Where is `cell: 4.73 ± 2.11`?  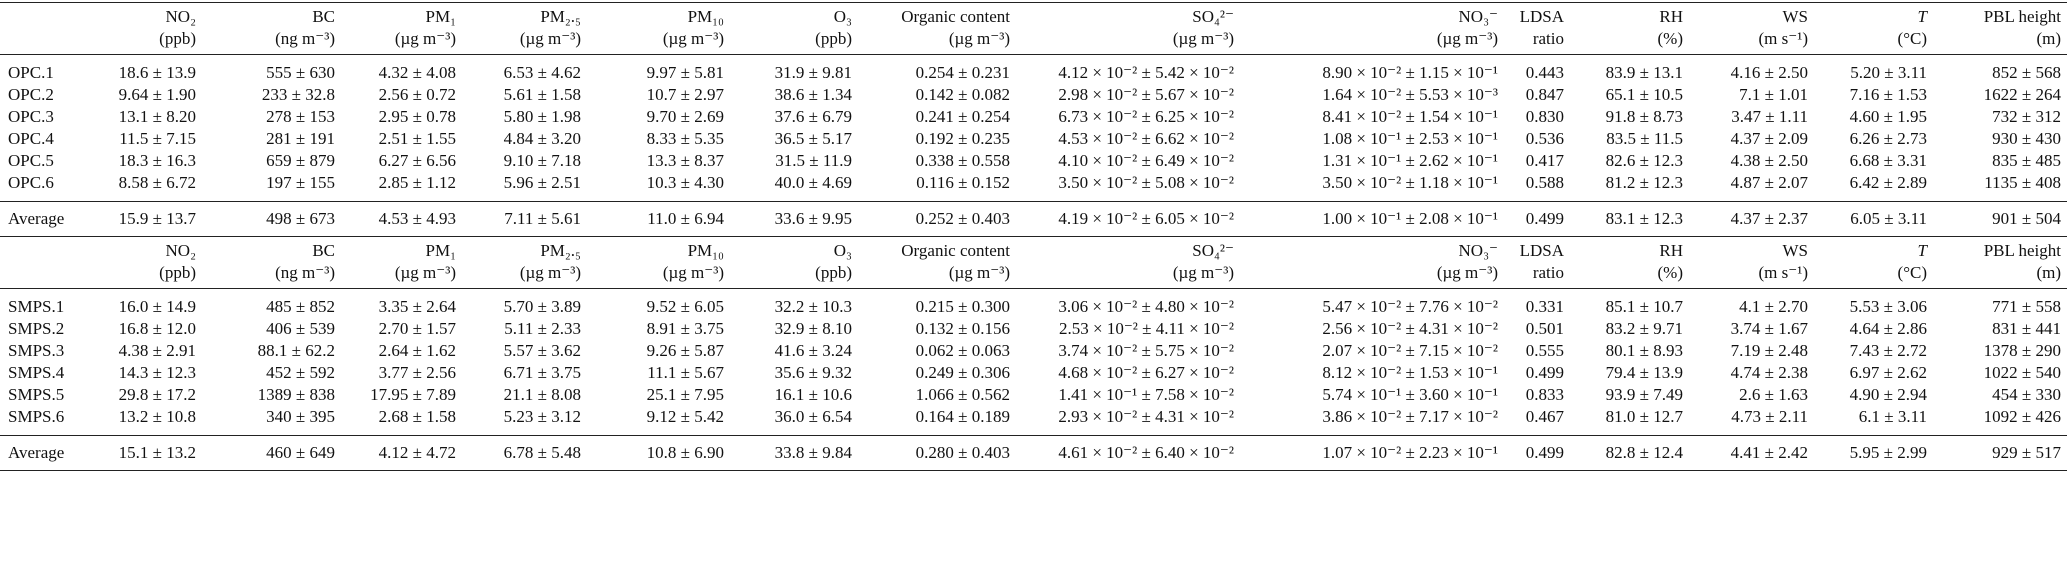 cell: 4.73 ± 2.11 is located at coordinates (1769, 416).